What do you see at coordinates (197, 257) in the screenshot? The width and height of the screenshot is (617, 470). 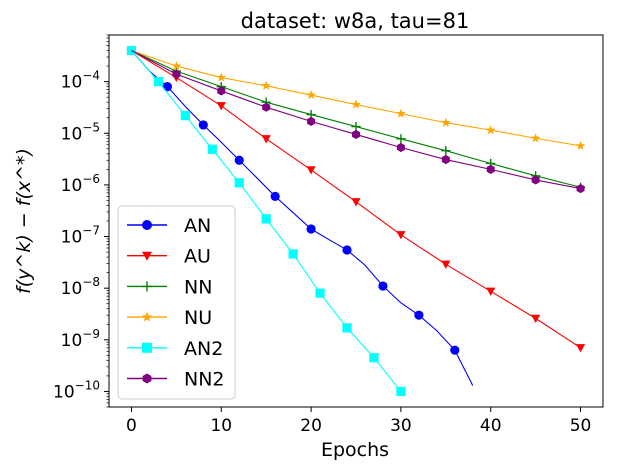 I see `legend-label: AU` at bounding box center [197, 257].